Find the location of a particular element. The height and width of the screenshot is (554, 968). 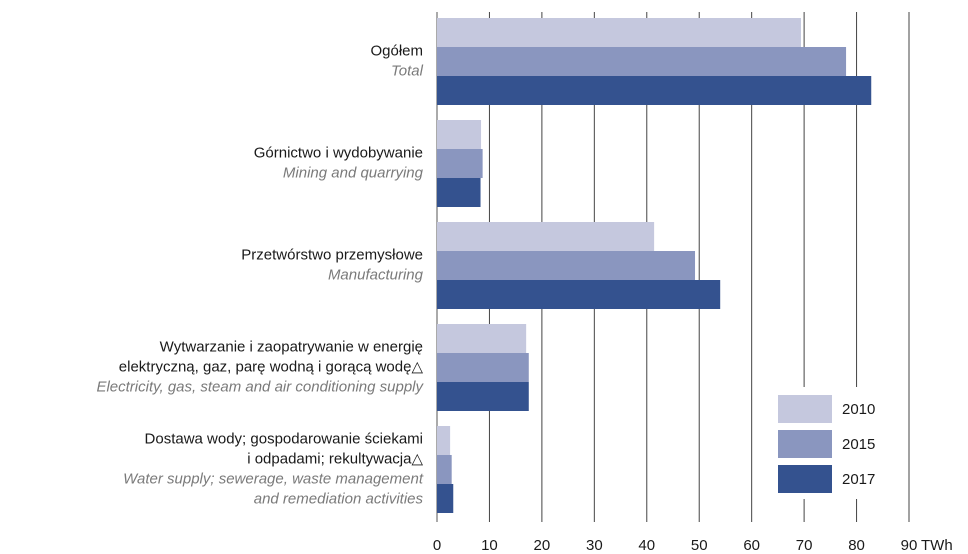

x-tick-label: 40 is located at coordinates (646, 545).